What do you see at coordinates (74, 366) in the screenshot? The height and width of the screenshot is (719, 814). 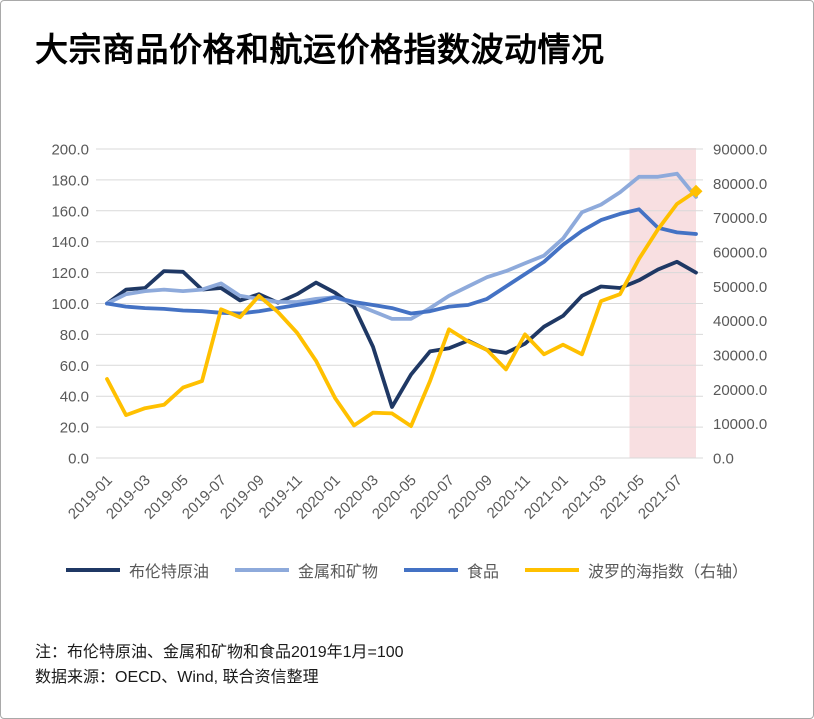 I see `left-axis-tick-label: 60.0` at bounding box center [74, 366].